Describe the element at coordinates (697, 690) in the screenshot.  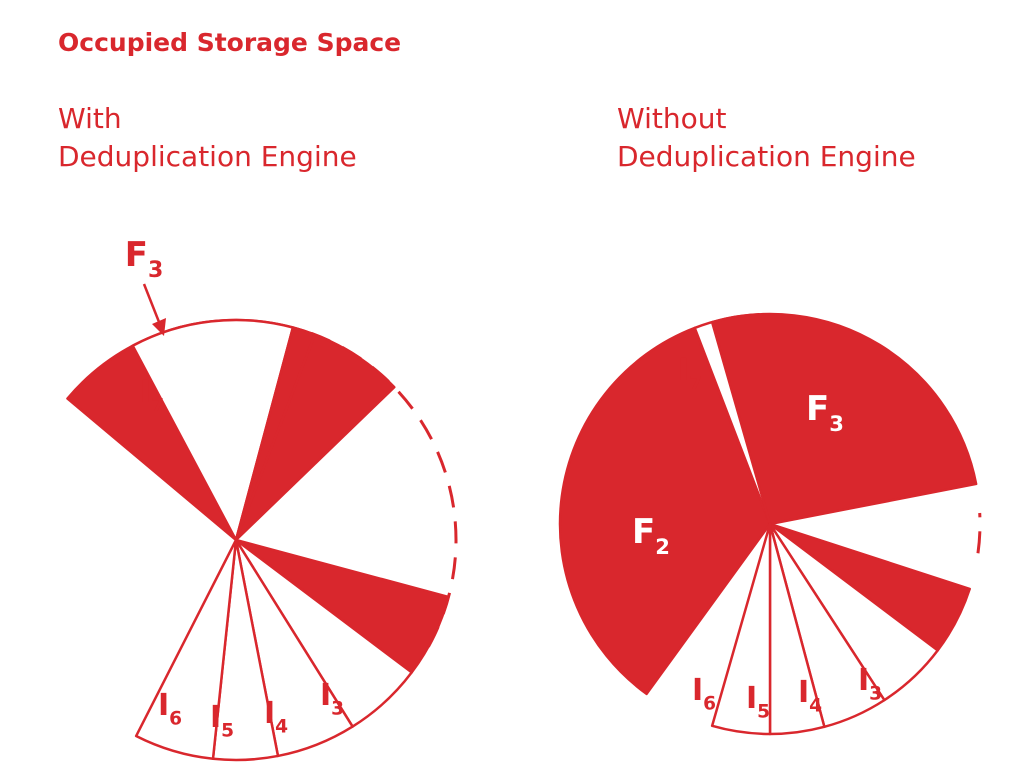
I see `right-chart-label-i6-letter: I` at that location.